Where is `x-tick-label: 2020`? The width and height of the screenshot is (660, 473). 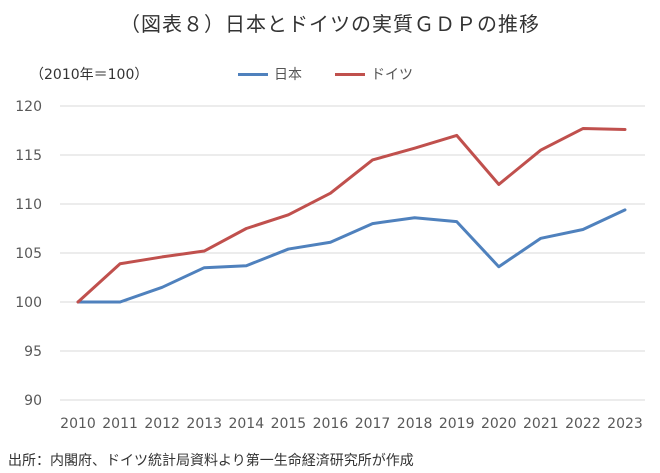
x-tick-label: 2020 is located at coordinates (499, 424).